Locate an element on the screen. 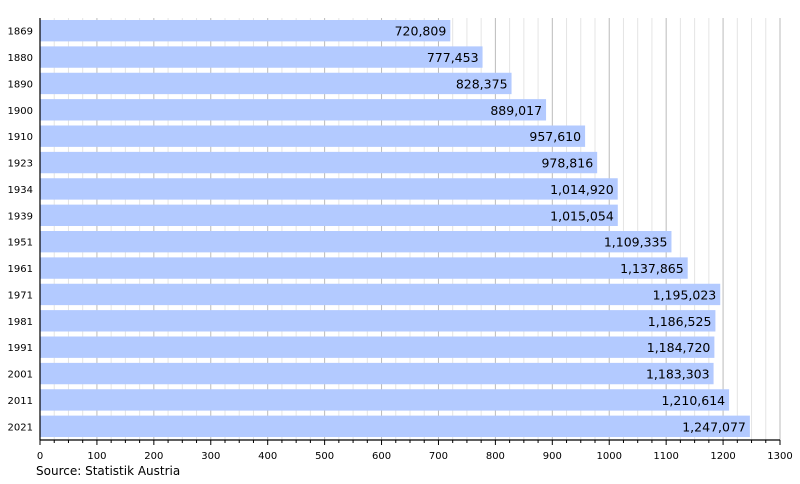 Image resolution: width=800 pixels, height=484 pixels. bar-1900 is located at coordinates (293, 110).